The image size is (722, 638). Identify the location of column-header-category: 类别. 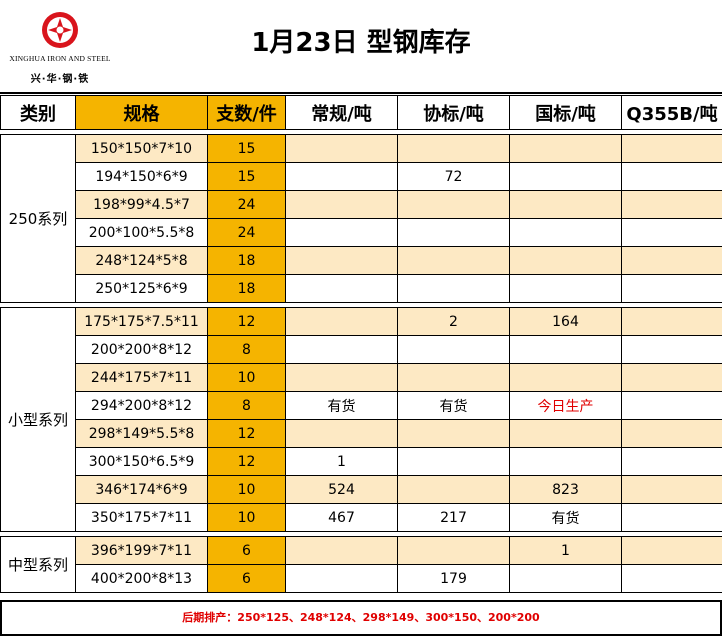
(38, 112).